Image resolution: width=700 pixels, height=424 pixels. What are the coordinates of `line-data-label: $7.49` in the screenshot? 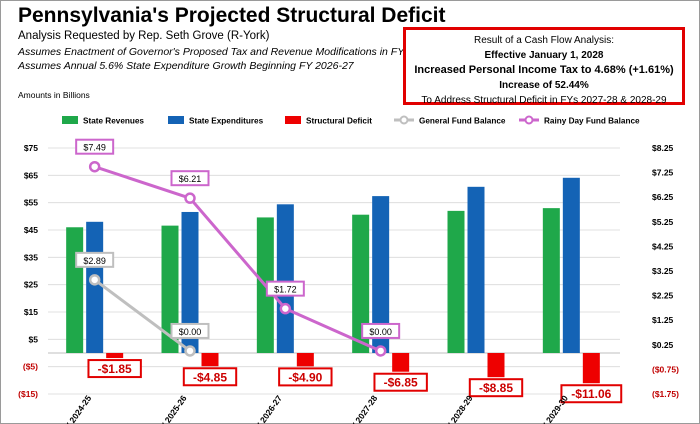 It's located at (94, 148).